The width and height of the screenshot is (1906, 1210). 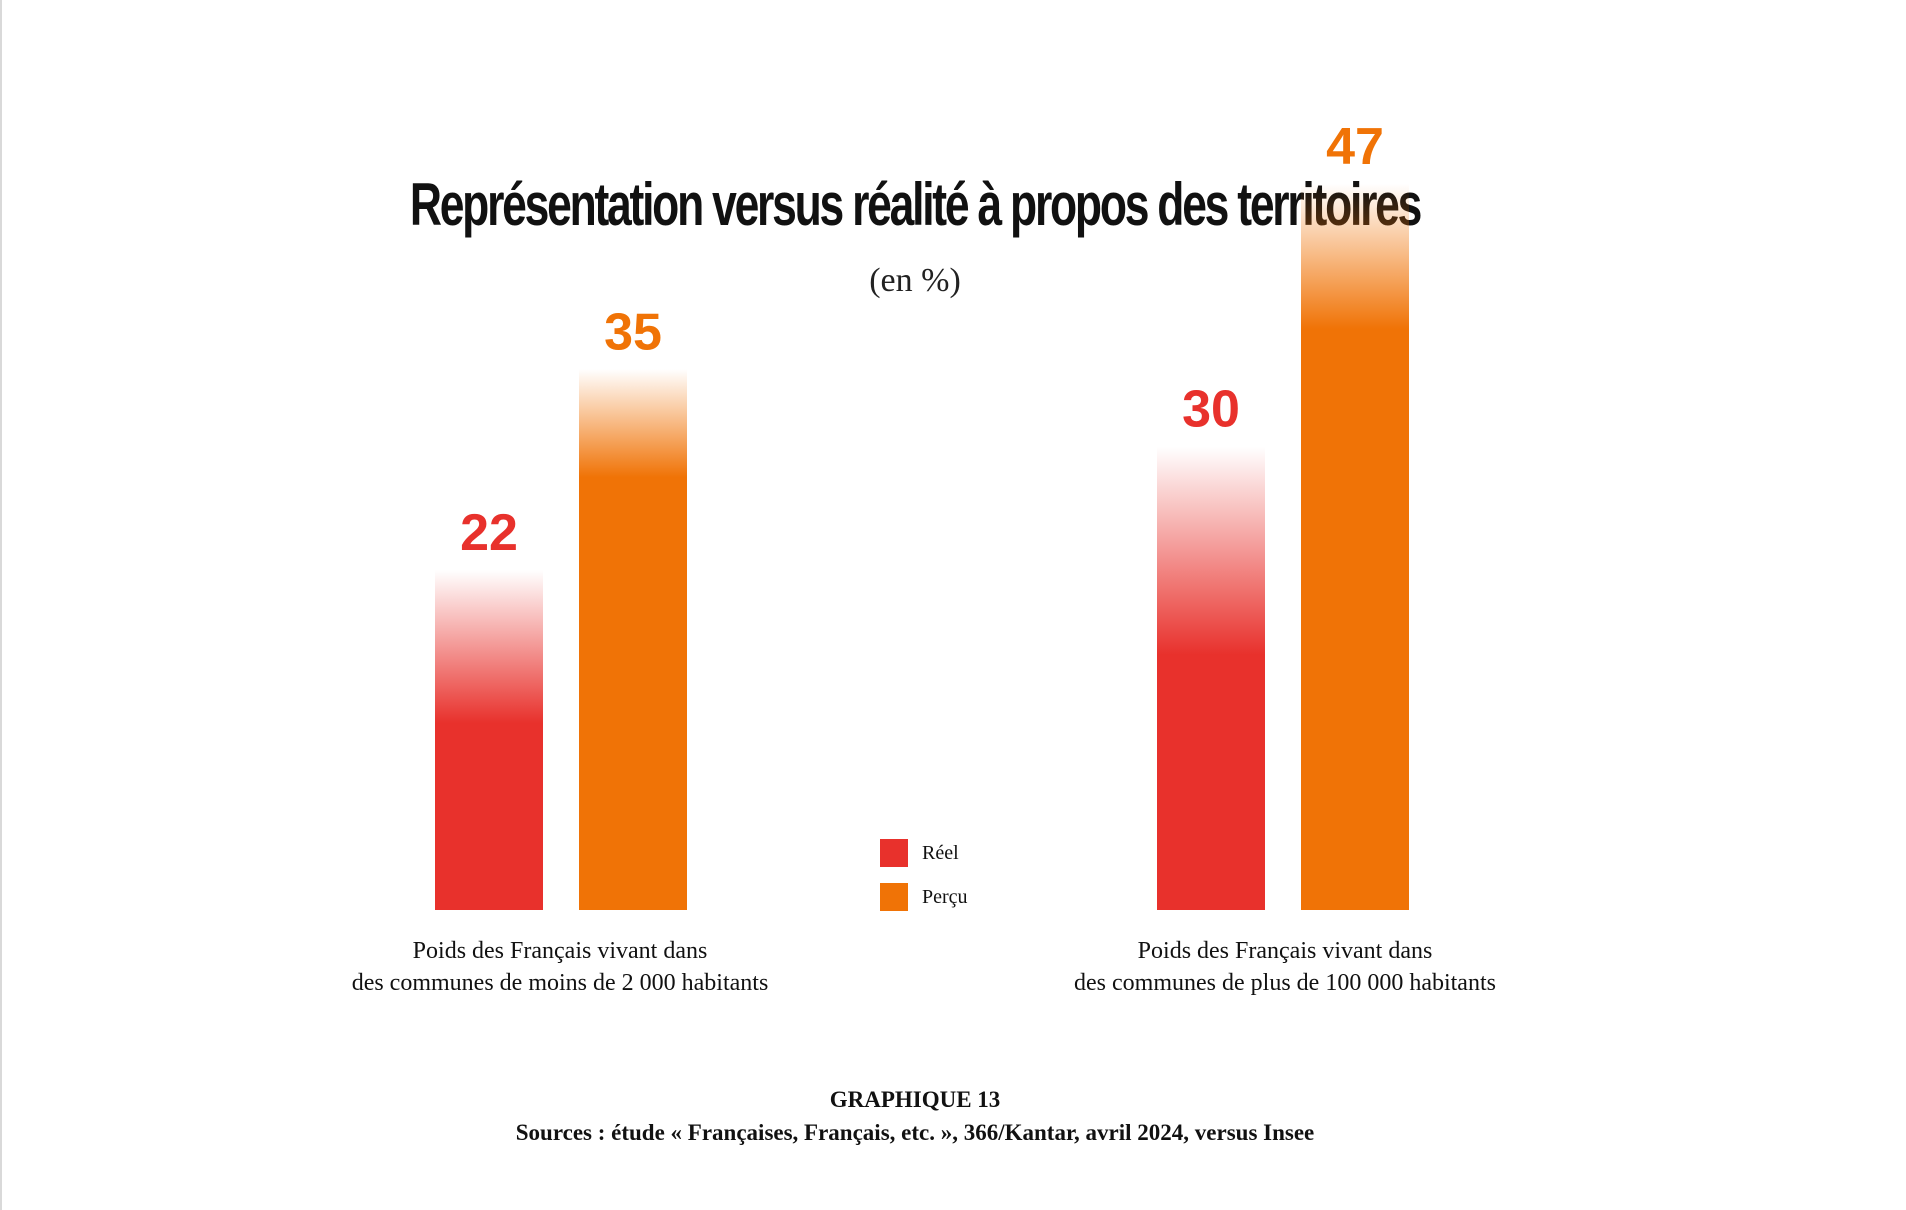 What do you see at coordinates (1211, 410) in the screenshot?
I see `value-label-reel-group-1: 30` at bounding box center [1211, 410].